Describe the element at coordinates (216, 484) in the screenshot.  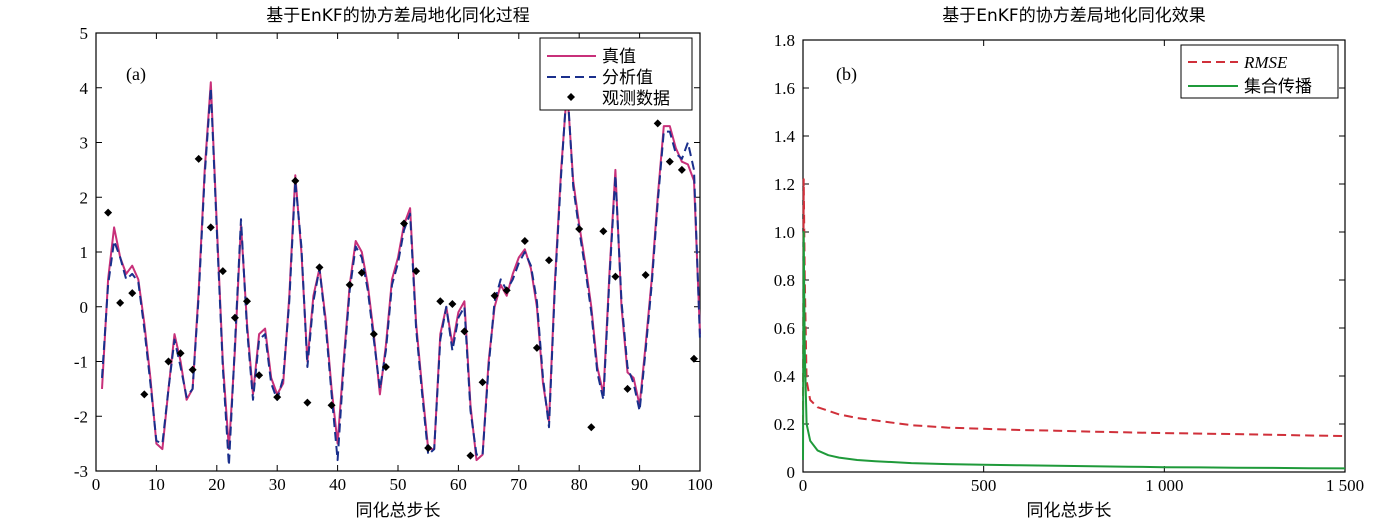
I see `panel-a-xtick-label: 20` at that location.